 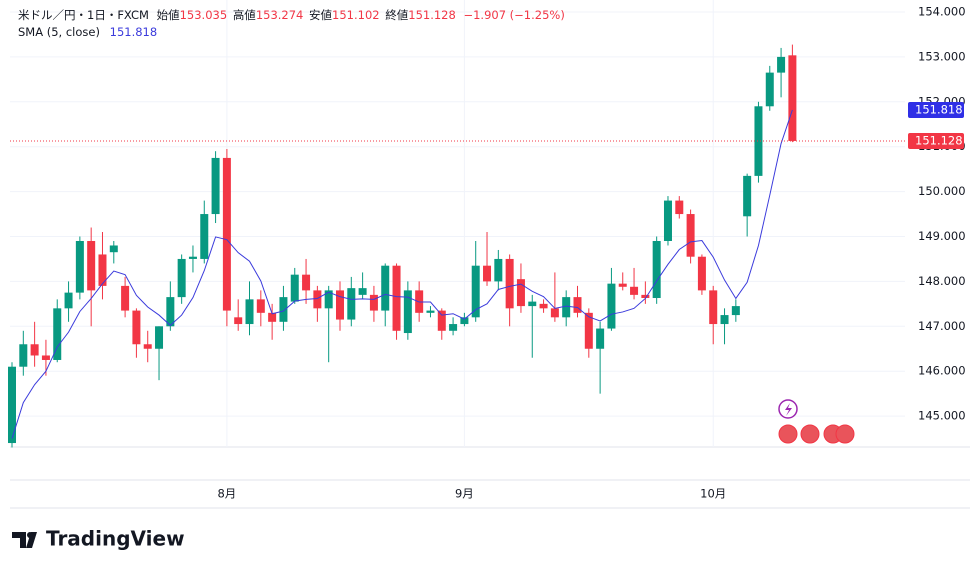 I want to click on close-price-box, so click(x=936, y=140).